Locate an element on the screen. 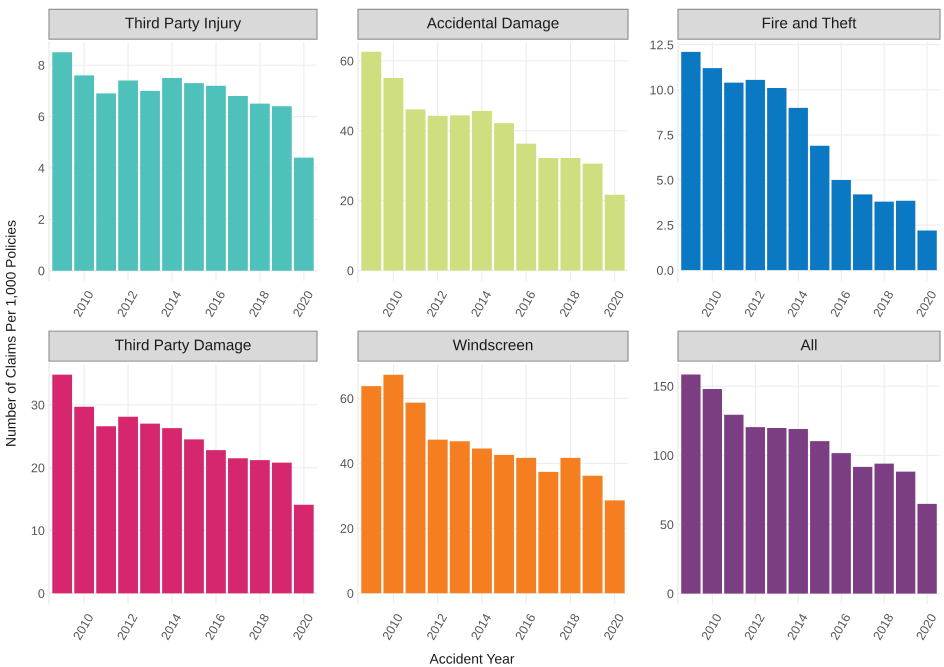 The height and width of the screenshot is (667, 944). y-tick-label: 2.5 is located at coordinates (665, 225).